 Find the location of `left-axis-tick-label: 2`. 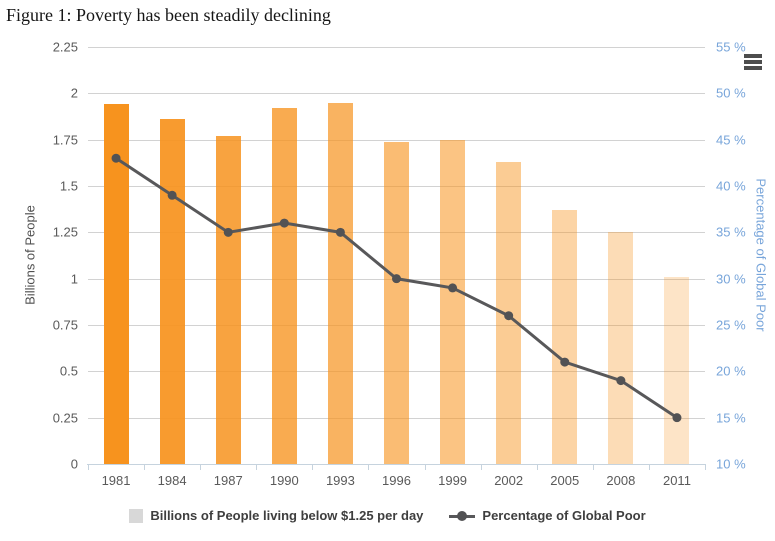

left-axis-tick-label: 2 is located at coordinates (74, 93).